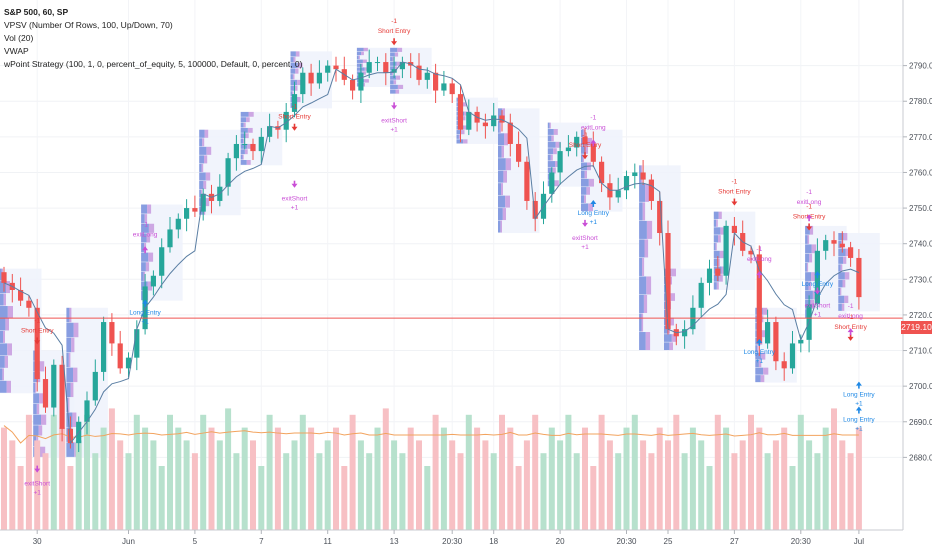 This screenshot has height=550, width=932. Describe the element at coordinates (19, 38) in the screenshot. I see `legend-vol: Vol (20)` at that location.